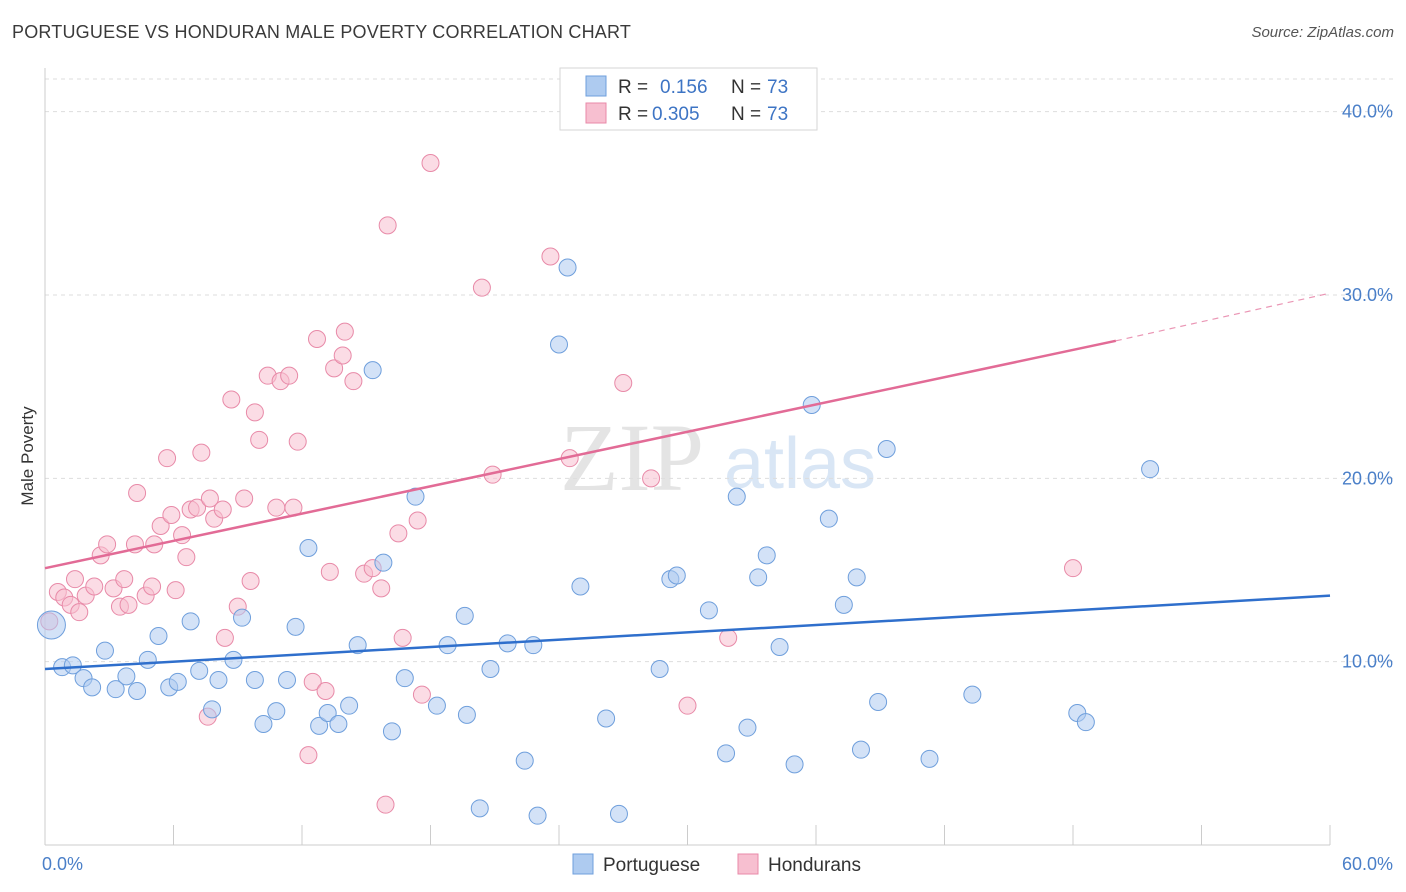 This screenshot has width=1406, height=892. What do you see at coordinates (1367, 478) in the screenshot?
I see `y-tick-label-1: 20.0%` at bounding box center [1367, 478].